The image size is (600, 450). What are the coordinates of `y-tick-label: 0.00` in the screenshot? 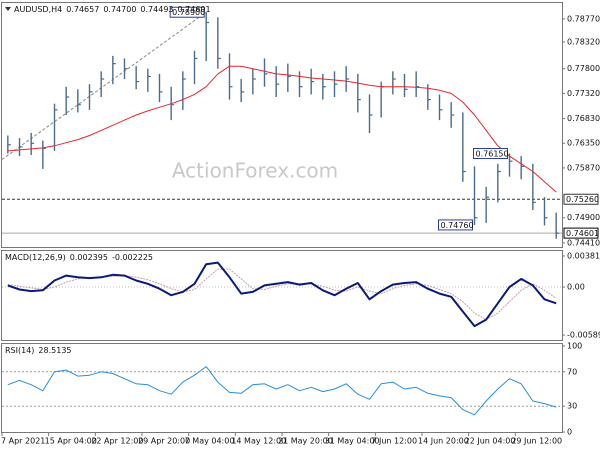 It's located at (576, 287).